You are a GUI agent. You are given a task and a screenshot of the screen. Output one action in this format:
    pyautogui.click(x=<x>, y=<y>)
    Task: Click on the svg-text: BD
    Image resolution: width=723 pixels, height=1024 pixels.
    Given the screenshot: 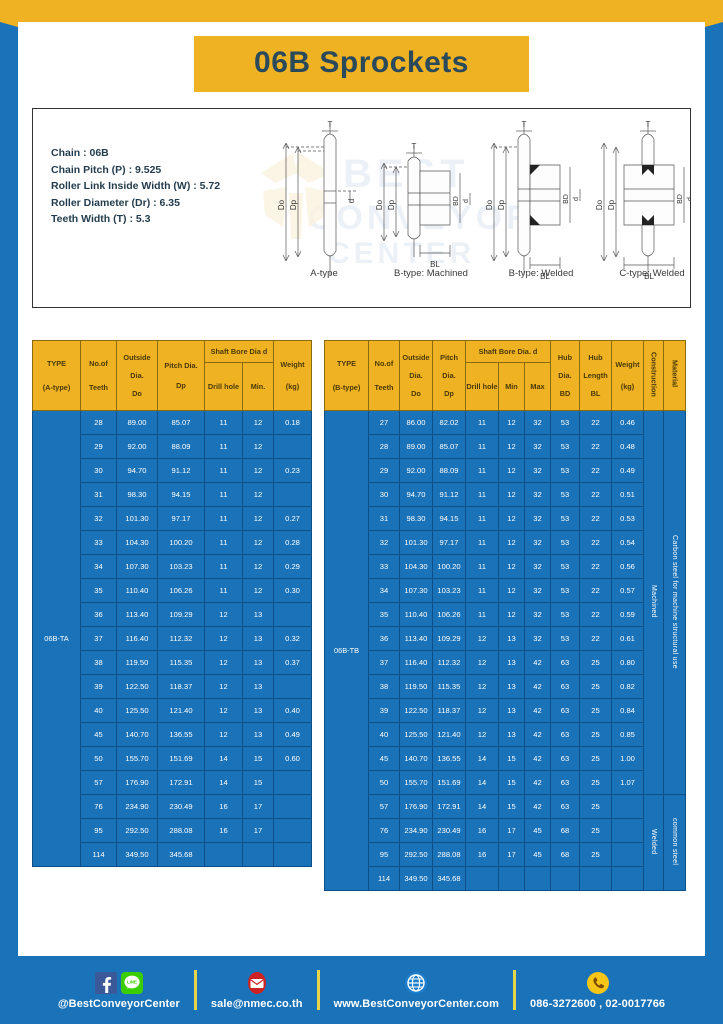 What is the action you would take?
    pyautogui.click(x=680, y=199)
    